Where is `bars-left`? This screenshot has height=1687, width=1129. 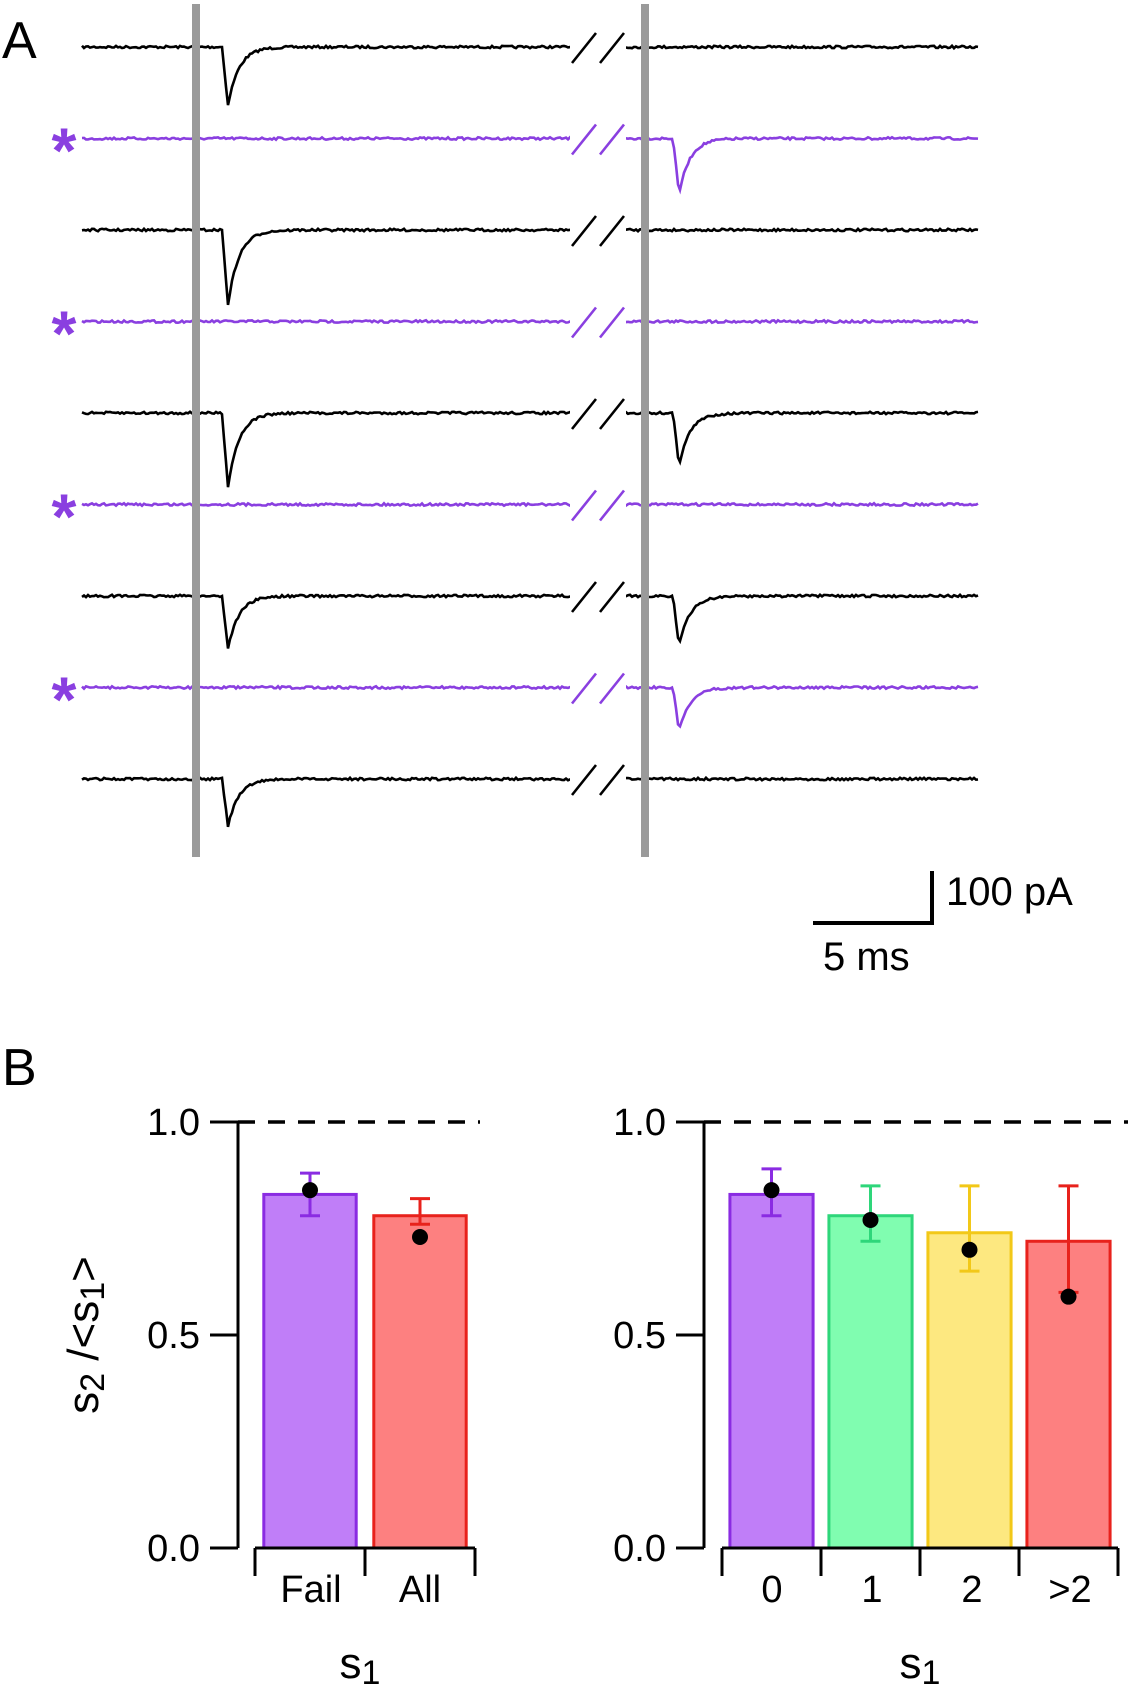 bars-left is located at coordinates (365, 1360).